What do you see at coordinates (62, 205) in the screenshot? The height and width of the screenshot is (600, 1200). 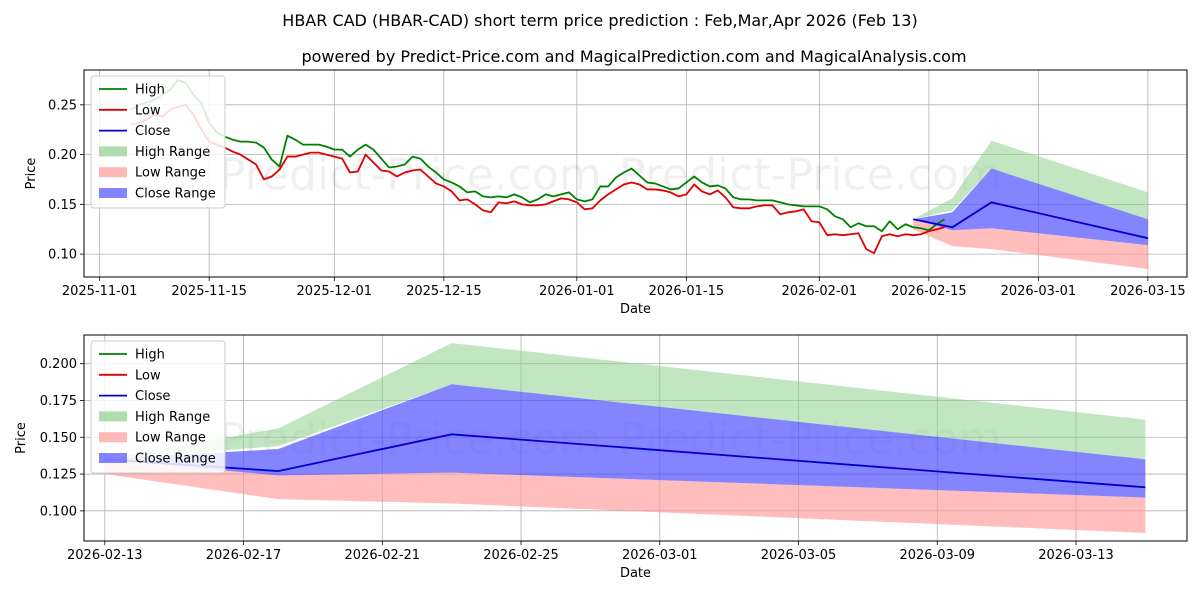 I see `y-tick-label: 0.15` at bounding box center [62, 205].